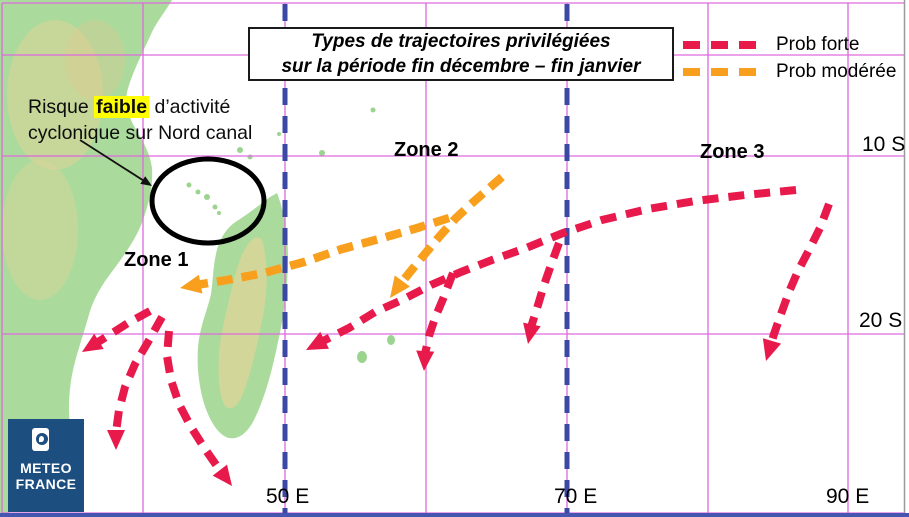 This screenshot has height=517, width=909. Describe the element at coordinates (772, 349) in the screenshot. I see `traj-forte-east-recurve-zone3-arrowhead` at that location.